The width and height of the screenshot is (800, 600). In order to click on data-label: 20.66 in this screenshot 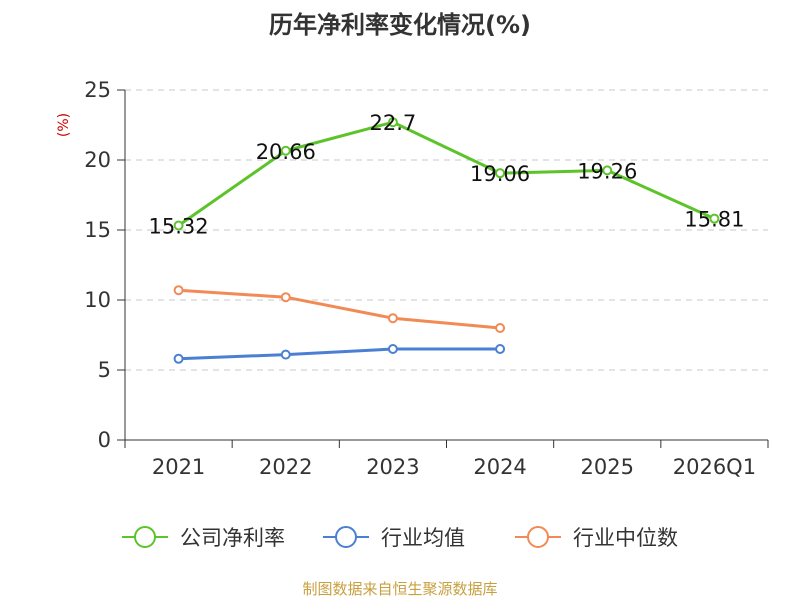, I will do `click(286, 152)`.